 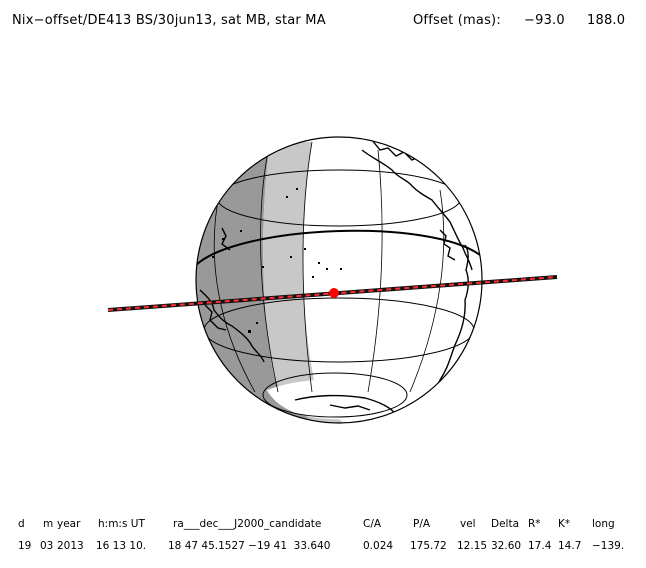 I want to click on value-r-mag: 17.4, so click(x=540, y=546).